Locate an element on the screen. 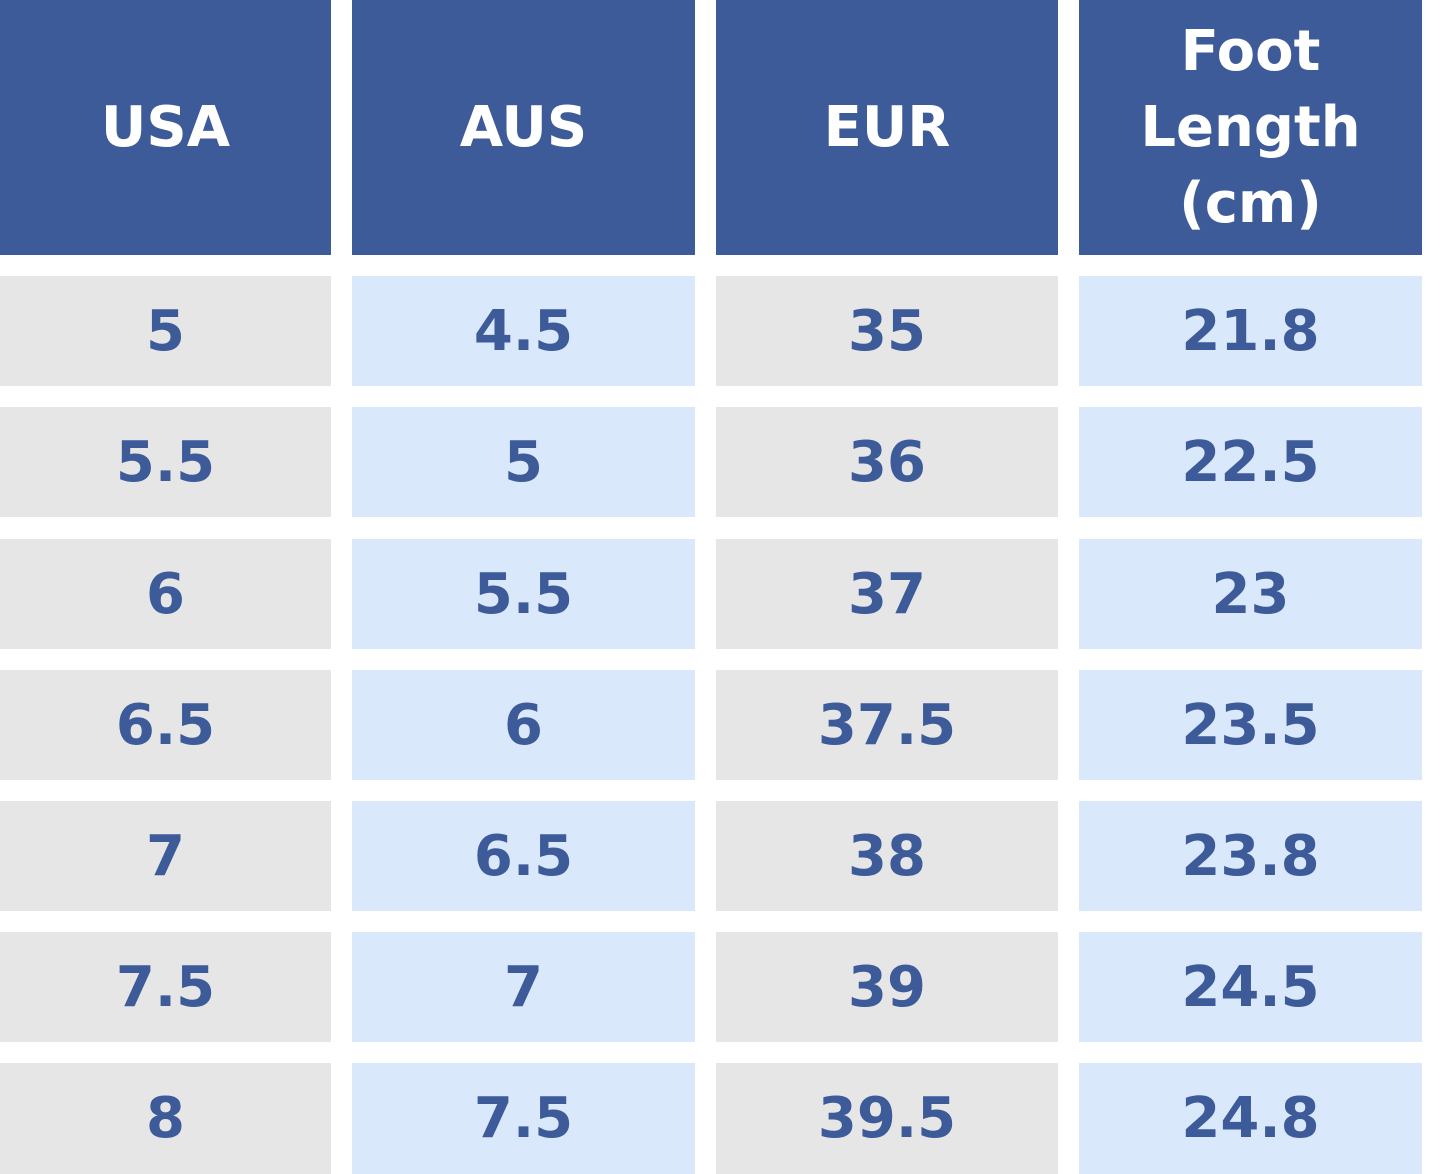 The height and width of the screenshot is (1174, 1440). table-cell: 24.8 is located at coordinates (1250, 1118).